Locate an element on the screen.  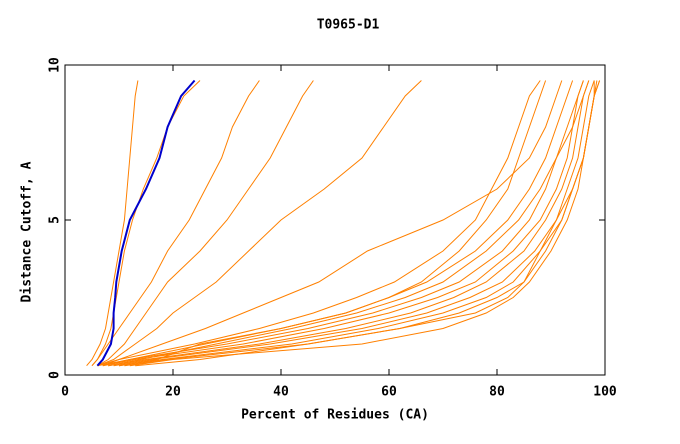
chart-title: T0965-D1 is located at coordinates (348, 25).